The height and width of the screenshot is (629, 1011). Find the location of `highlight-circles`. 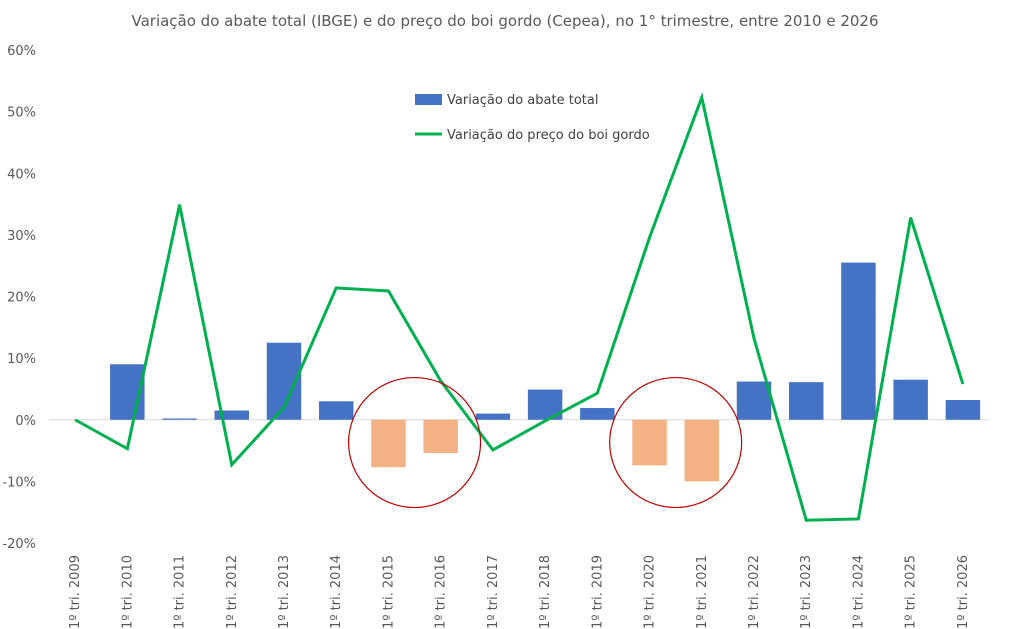

highlight-circles is located at coordinates (545, 442).